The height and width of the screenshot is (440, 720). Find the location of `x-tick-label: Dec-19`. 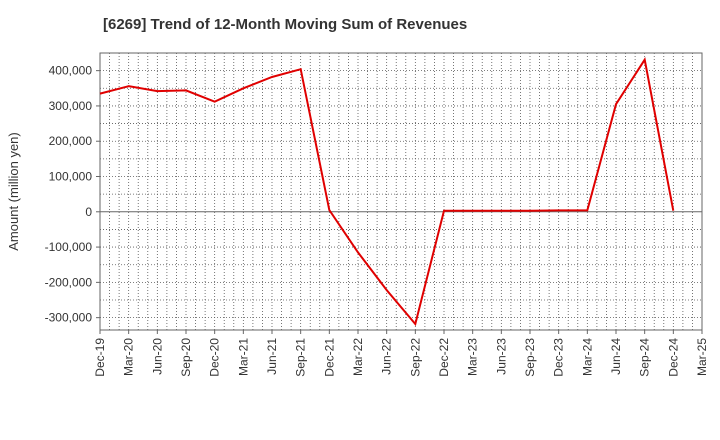

x-tick-label: Dec-19 is located at coordinates (100, 357).